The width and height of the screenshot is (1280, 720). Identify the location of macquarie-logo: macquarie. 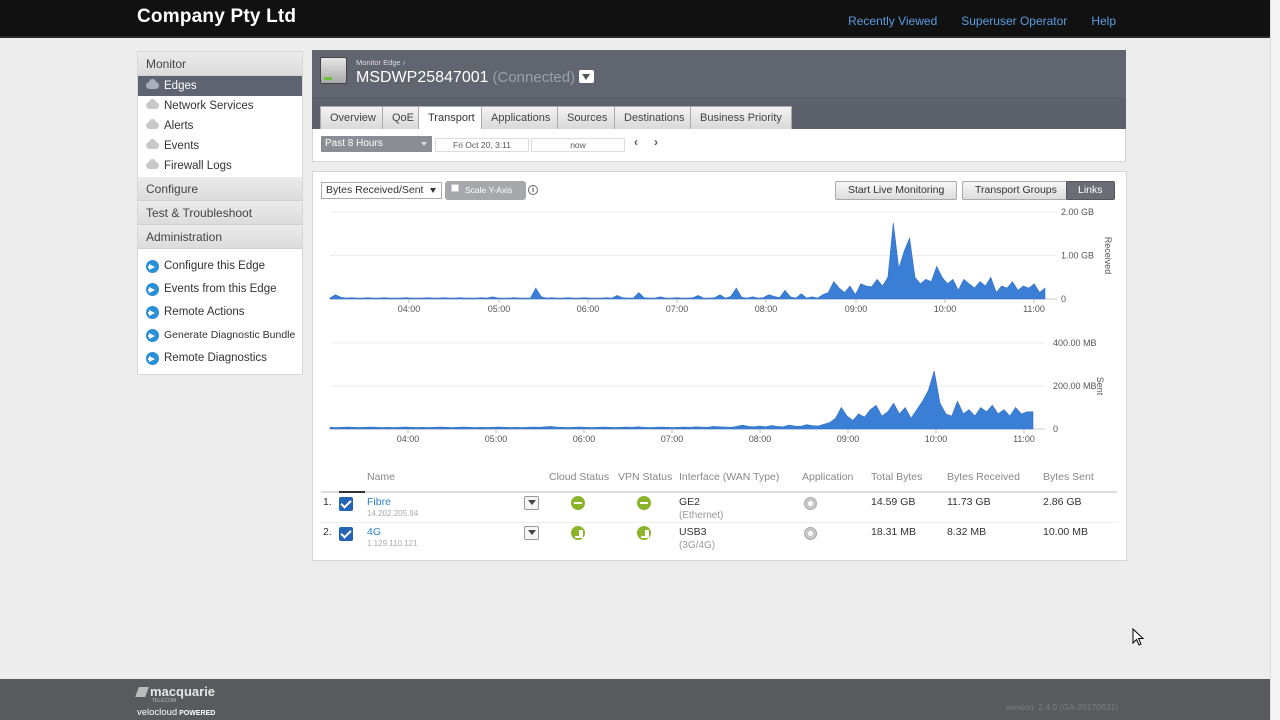
(175, 691).